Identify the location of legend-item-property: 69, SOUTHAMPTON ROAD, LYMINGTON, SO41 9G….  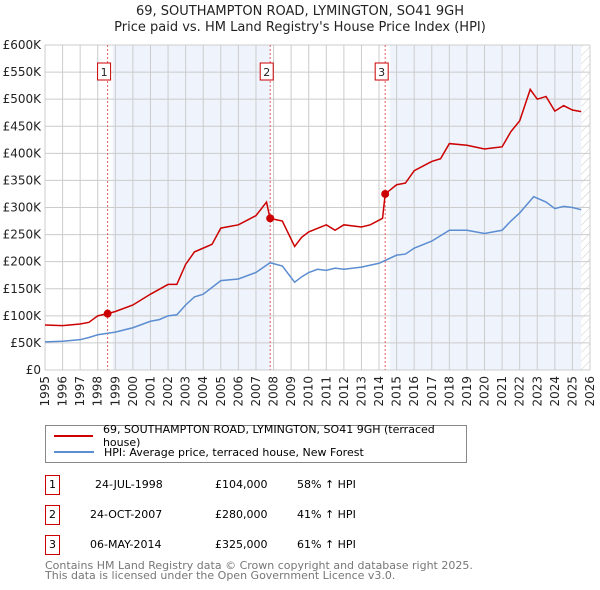
(260, 436).